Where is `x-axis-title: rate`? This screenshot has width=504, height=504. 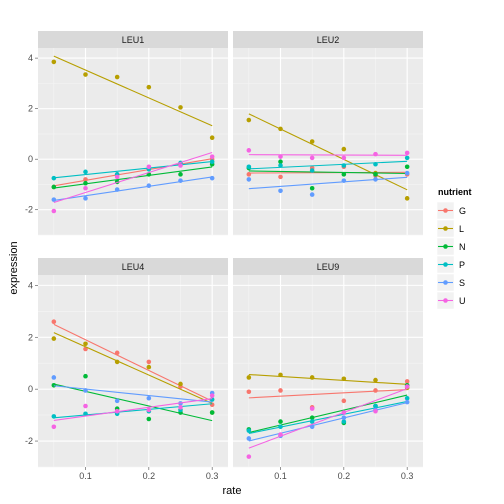
x-axis-title: rate is located at coordinates (232, 491).